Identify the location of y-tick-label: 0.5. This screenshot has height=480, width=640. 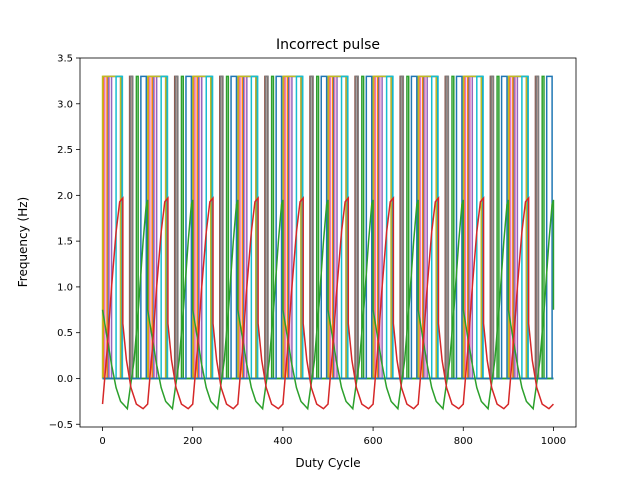
(65, 333).